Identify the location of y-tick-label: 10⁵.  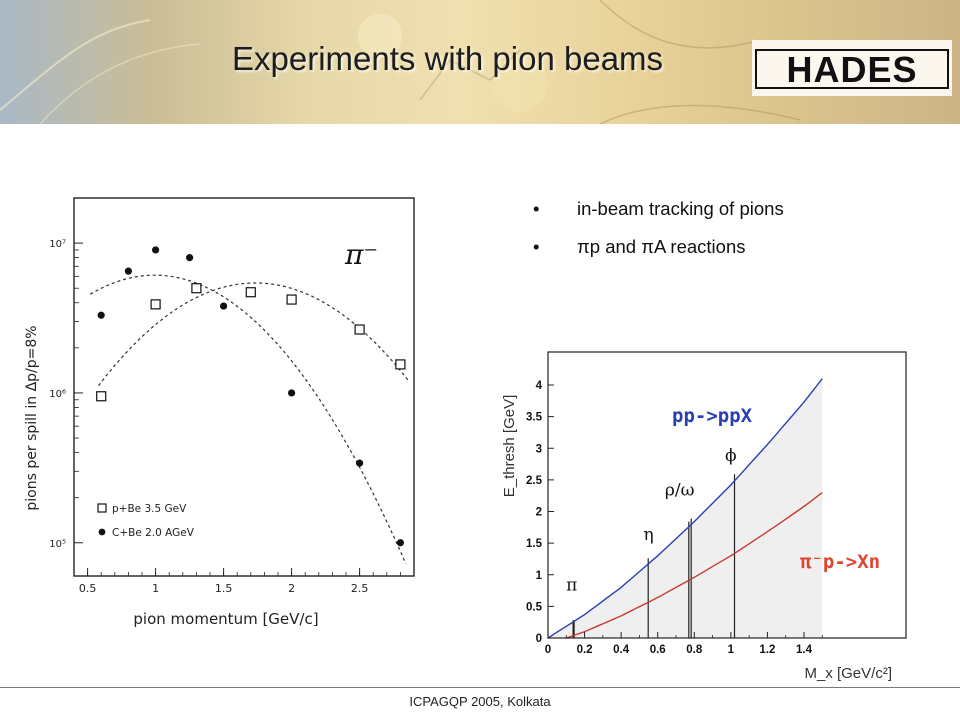
(57, 544).